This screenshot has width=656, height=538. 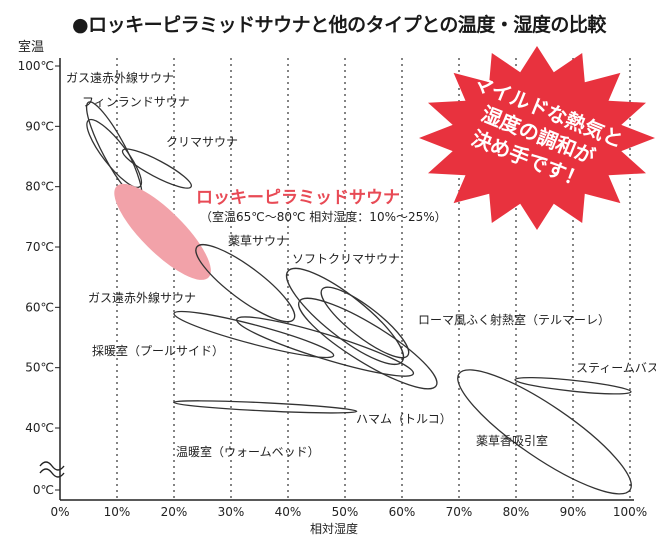 What do you see at coordinates (174, 512) in the screenshot?
I see `x-tick-label: 20%` at bounding box center [174, 512].